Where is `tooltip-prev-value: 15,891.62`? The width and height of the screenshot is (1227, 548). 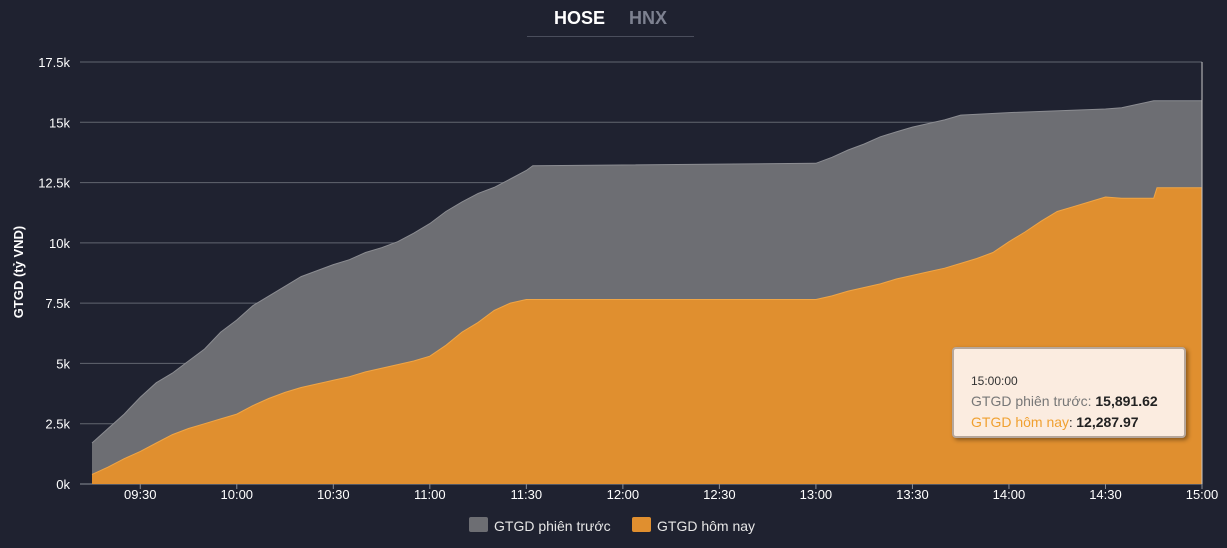 tooltip-prev-value: 15,891.62 is located at coordinates (1126, 401).